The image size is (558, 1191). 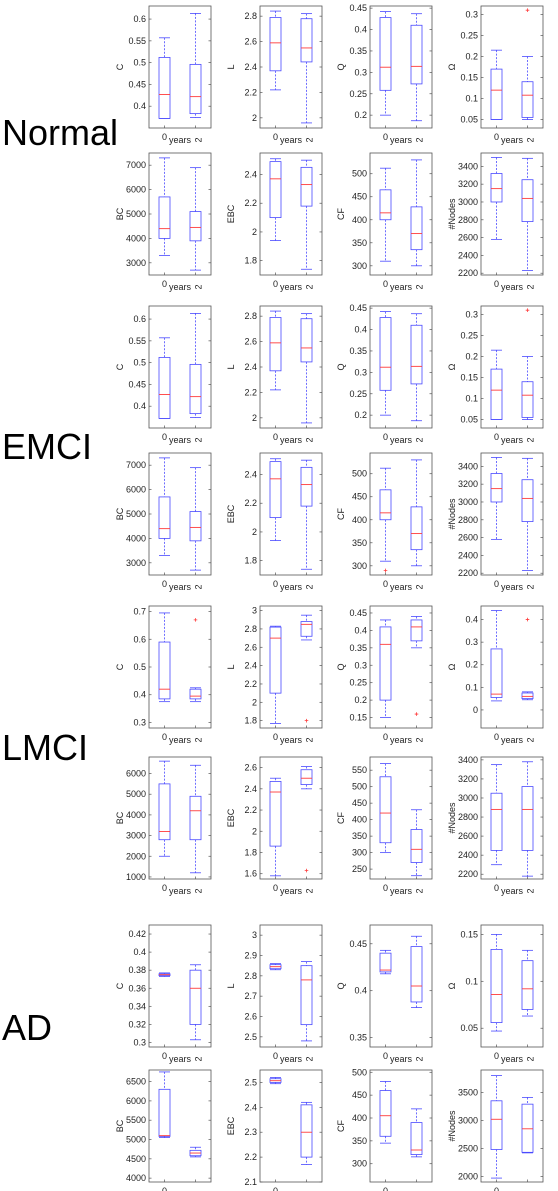 I want to click on y-tick-label: 2.3, so click(x=250, y=1132).